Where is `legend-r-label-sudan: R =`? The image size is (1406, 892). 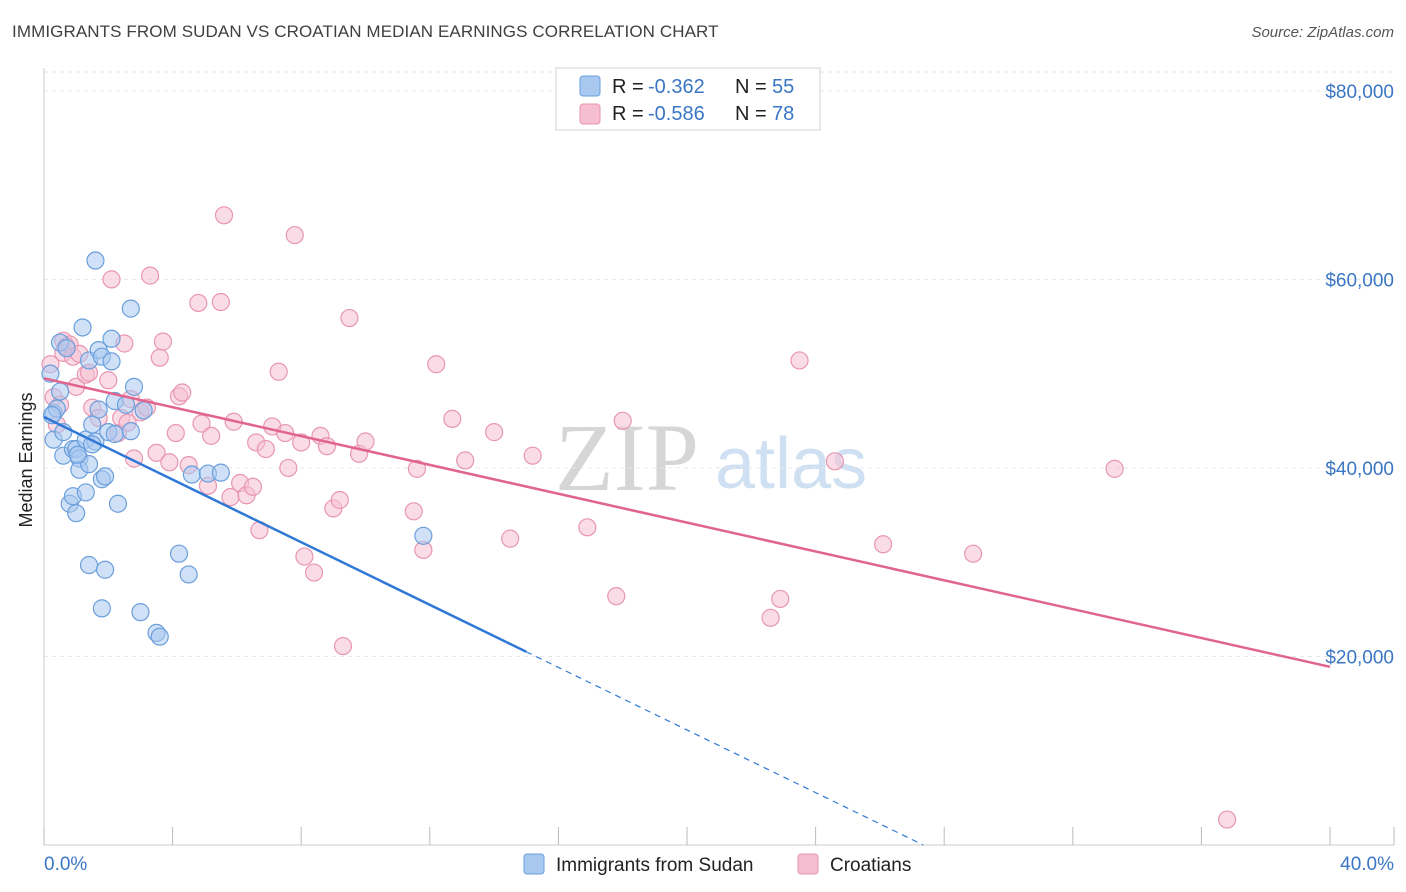
legend-r-label-sudan: R = is located at coordinates (628, 87).